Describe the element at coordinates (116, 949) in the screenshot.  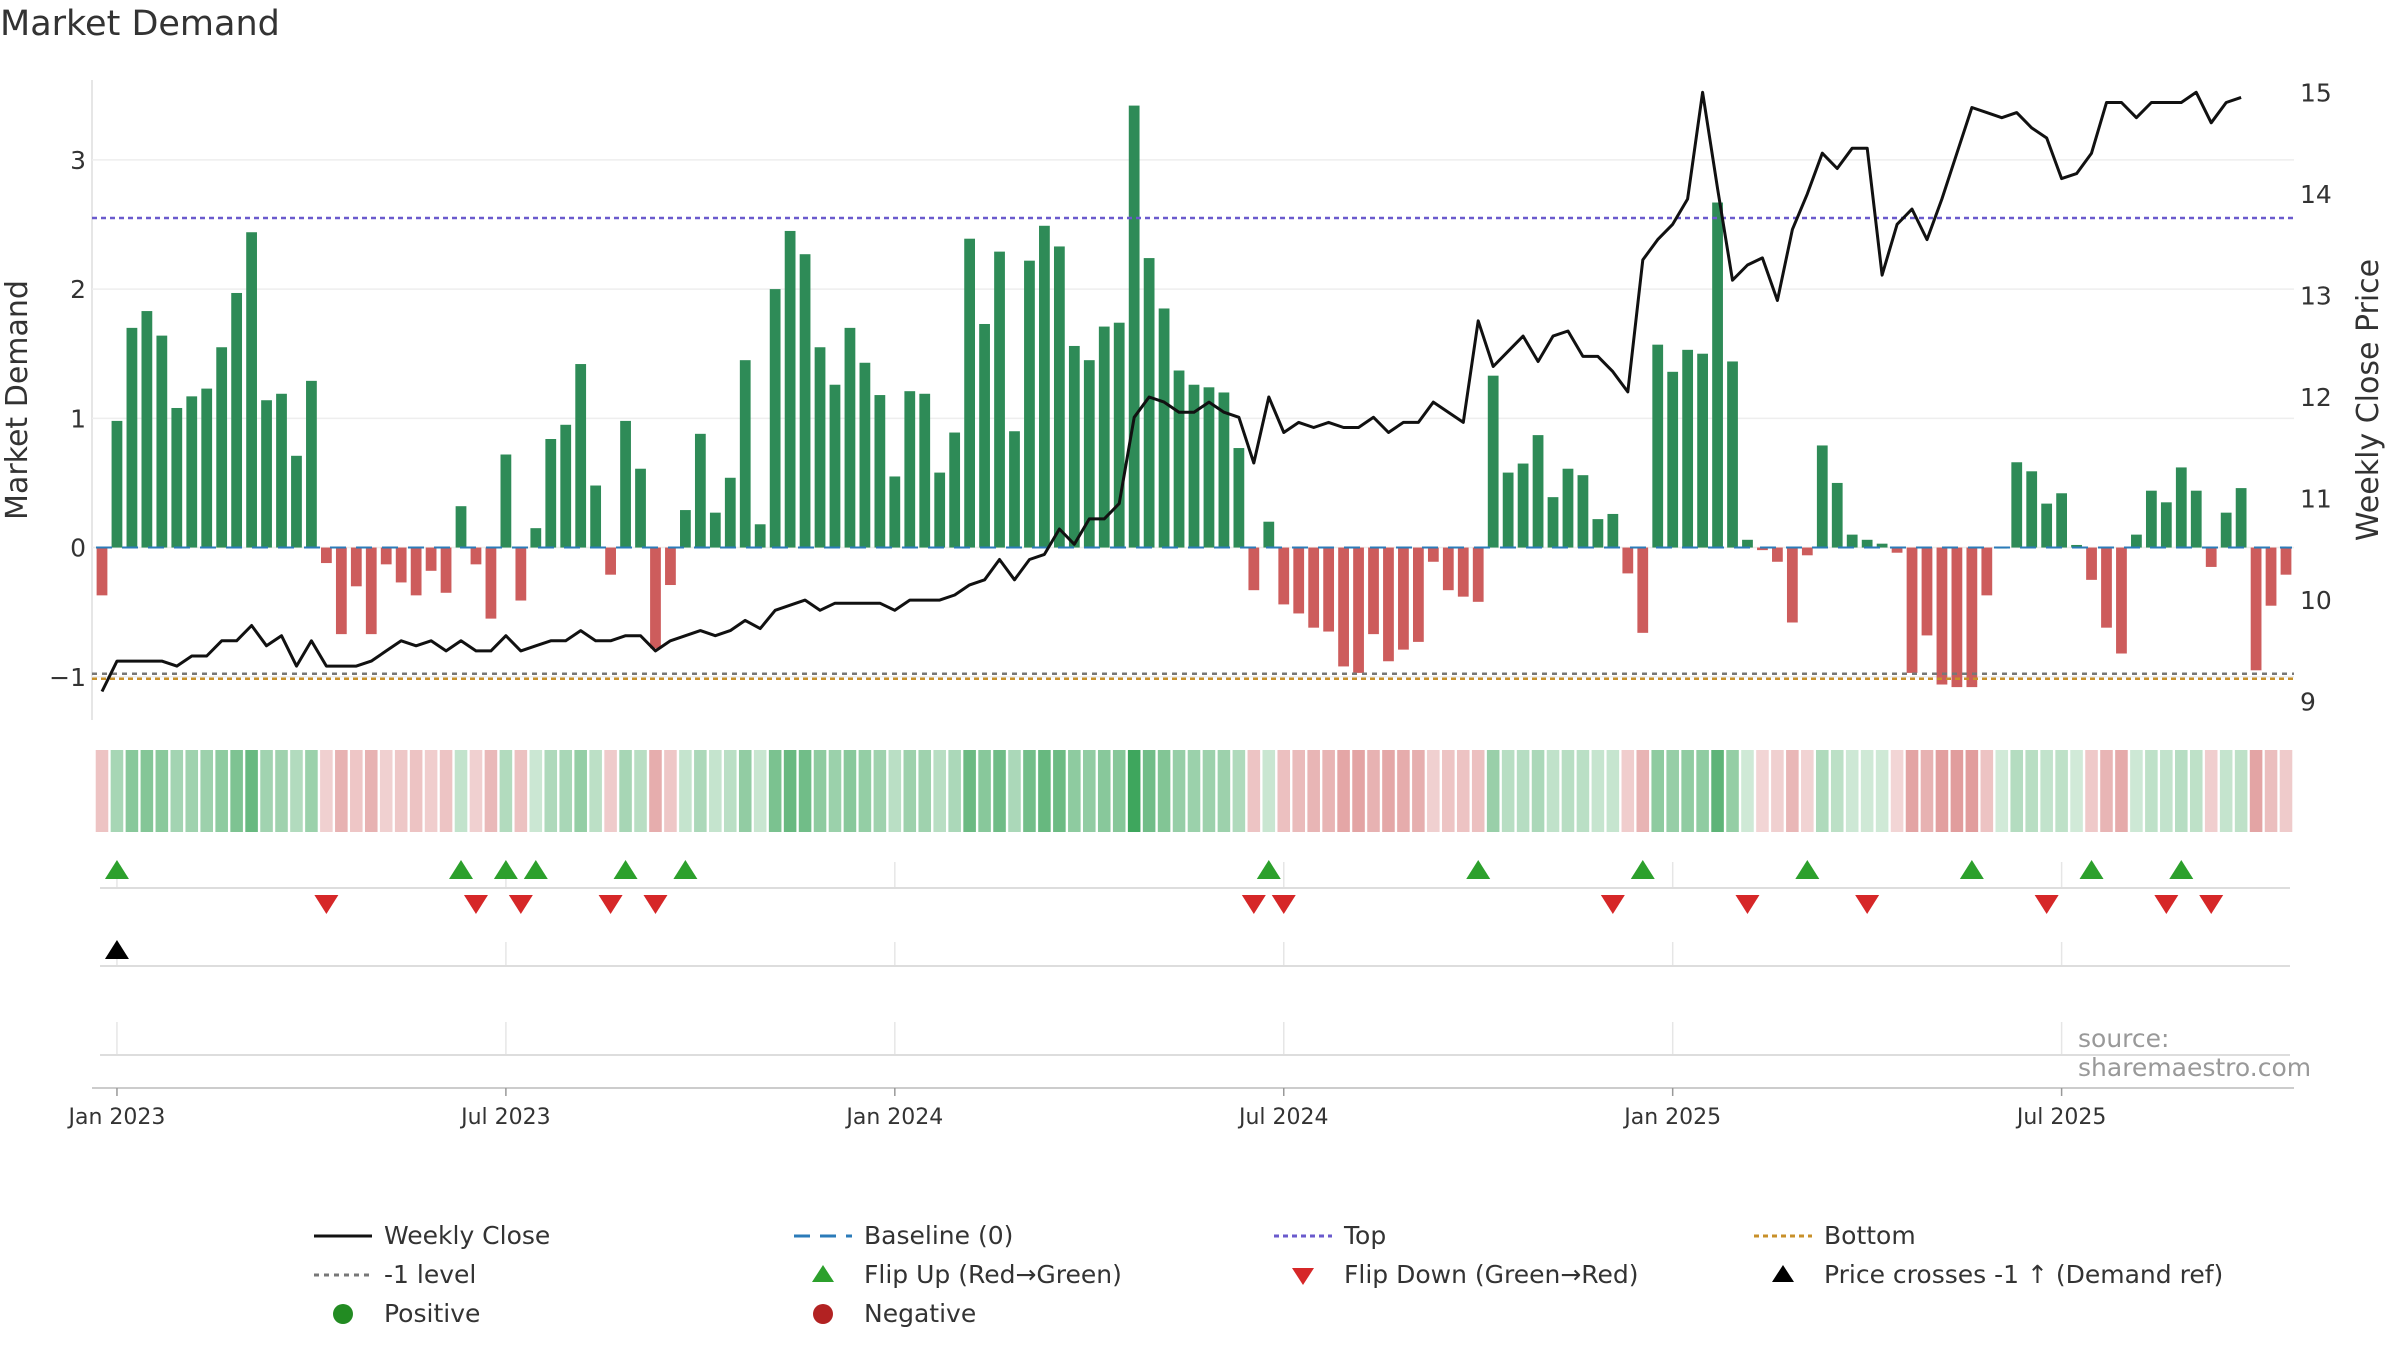
I see `price-cross-marker` at that location.